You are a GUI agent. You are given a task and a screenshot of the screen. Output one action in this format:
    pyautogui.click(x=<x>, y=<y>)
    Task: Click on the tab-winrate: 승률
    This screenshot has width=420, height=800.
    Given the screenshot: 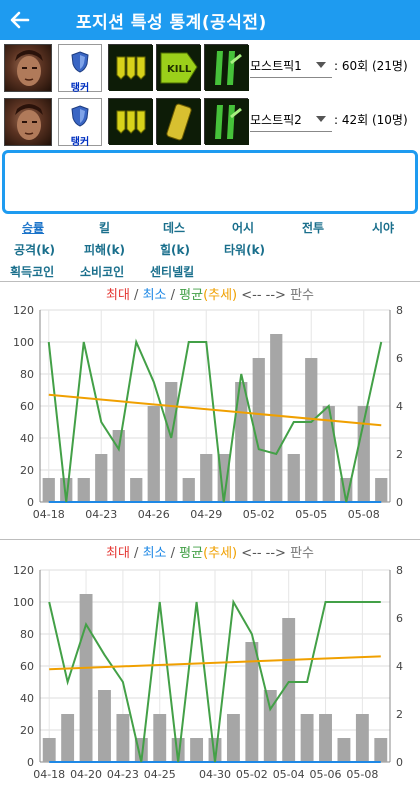 What is the action you would take?
    pyautogui.click(x=33, y=228)
    